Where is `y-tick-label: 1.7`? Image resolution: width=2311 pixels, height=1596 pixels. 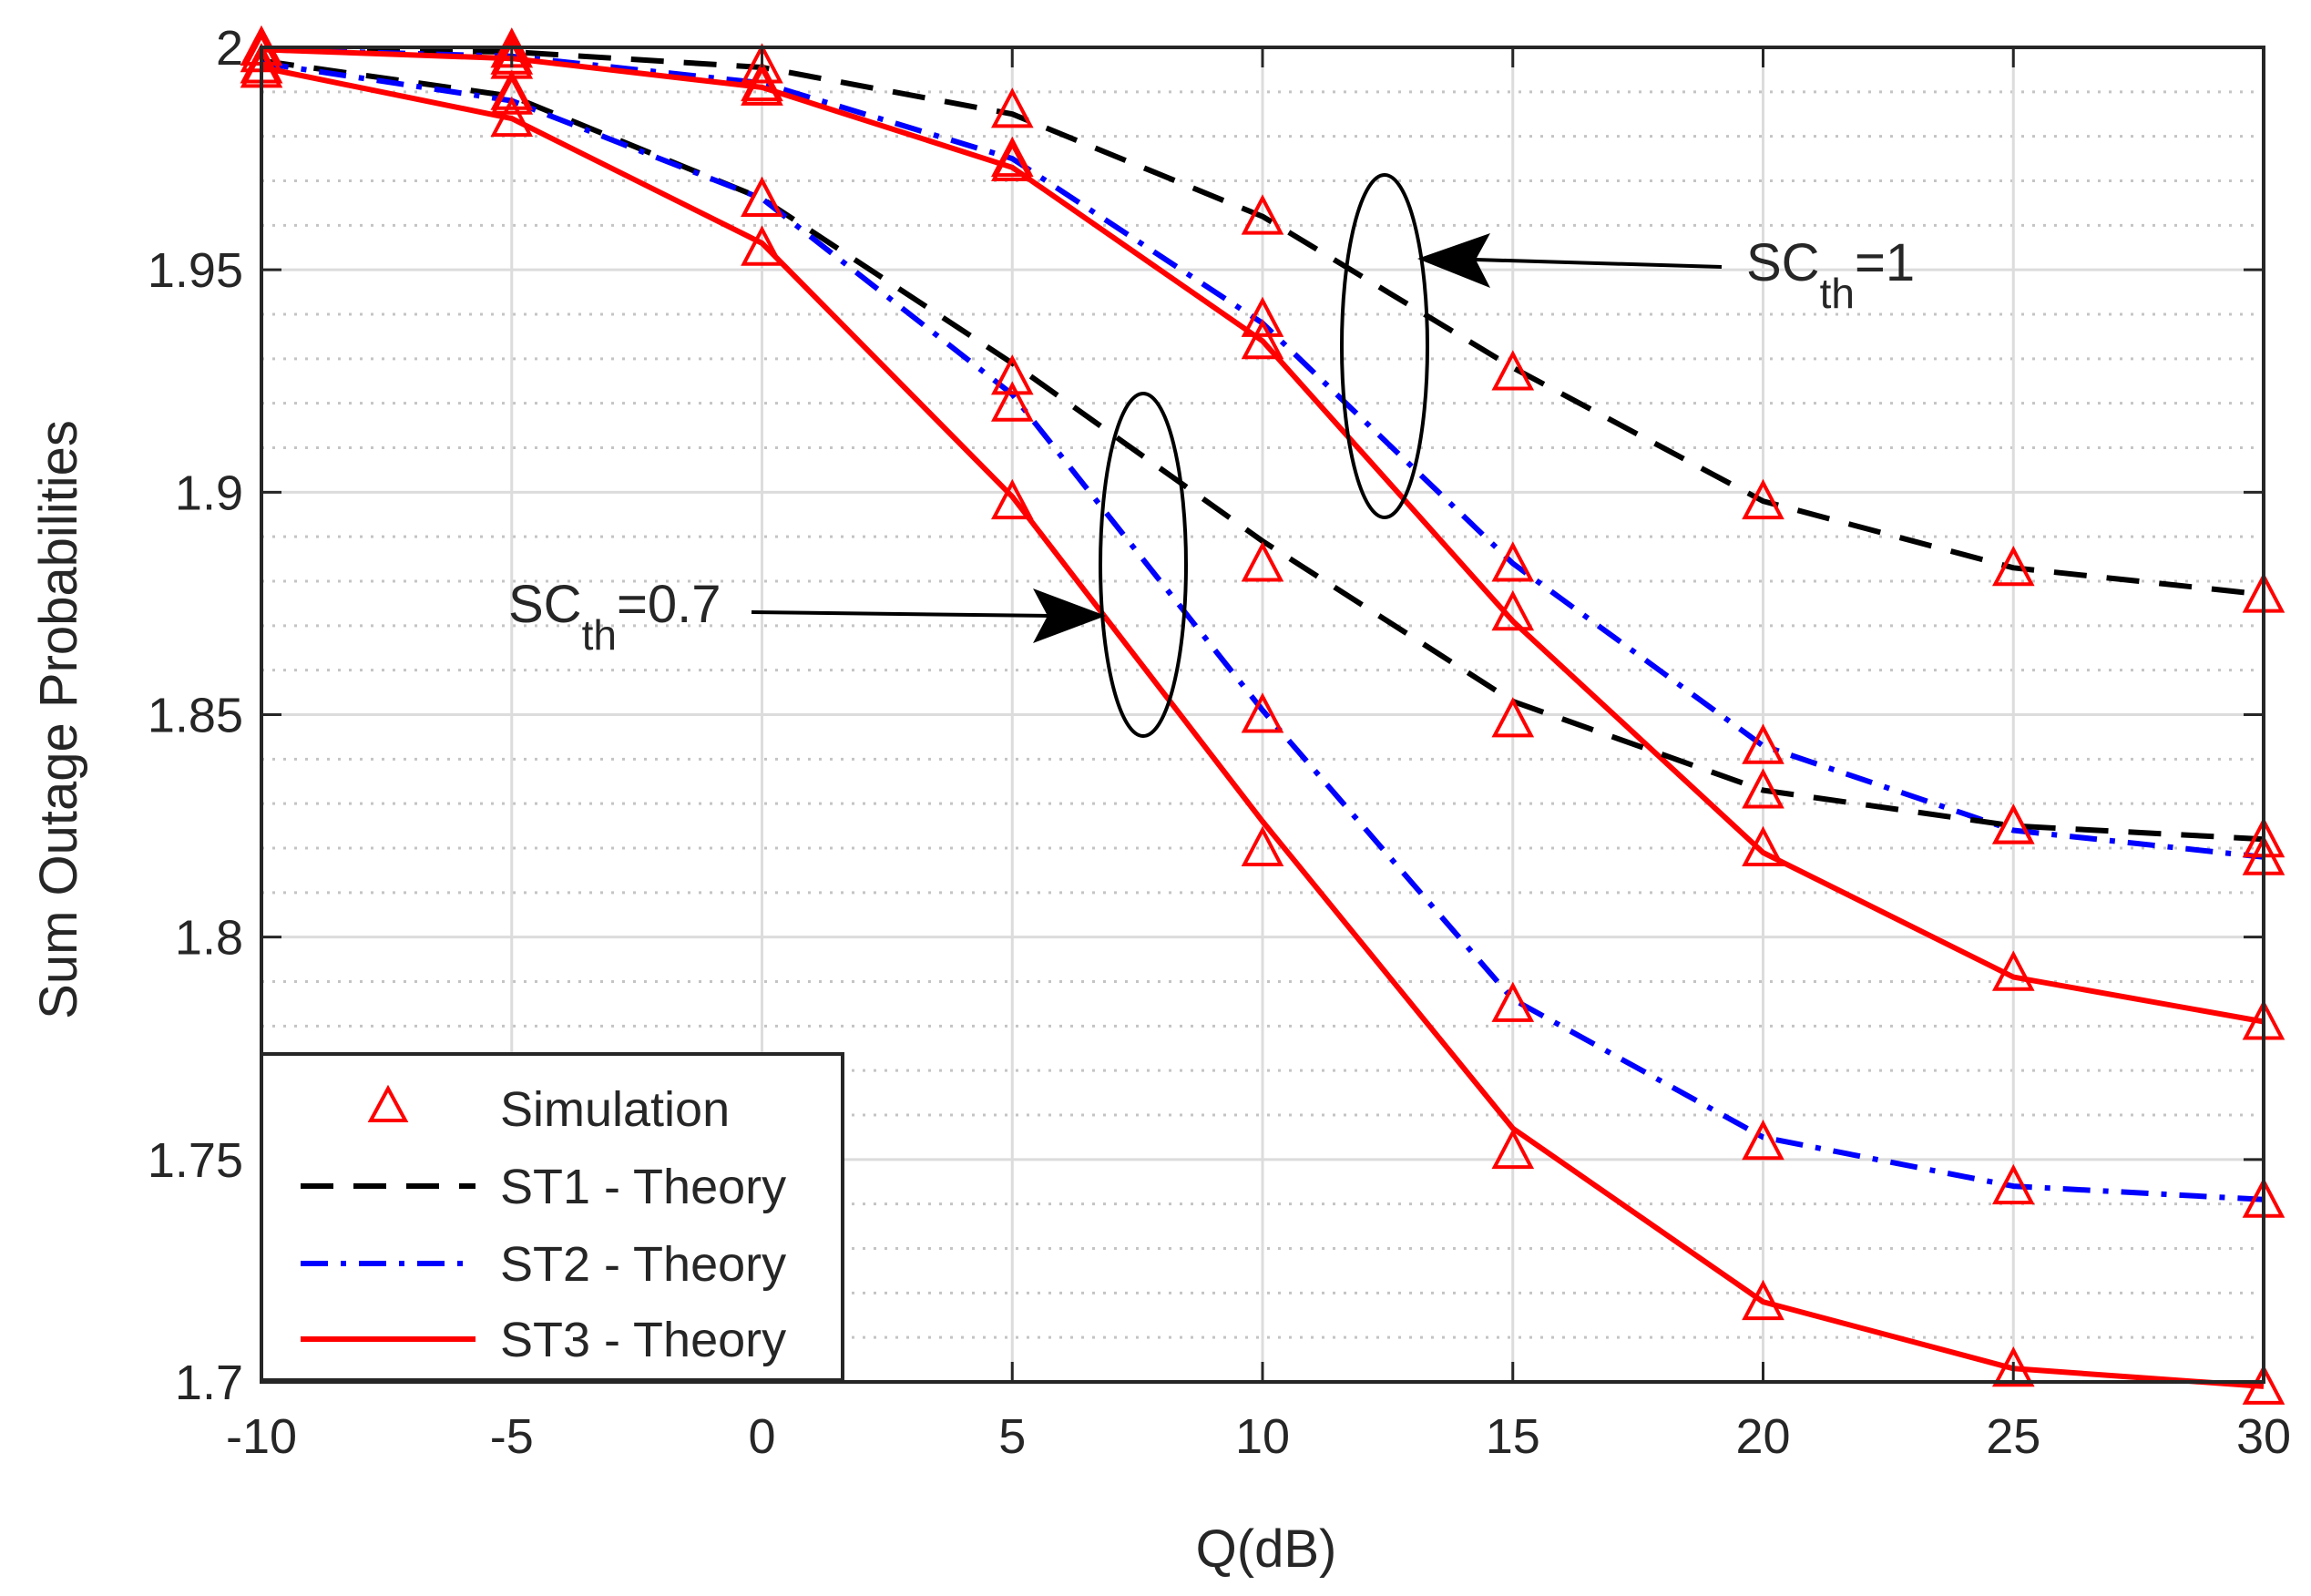 y-tick-label: 1.7 is located at coordinates (209, 1383).